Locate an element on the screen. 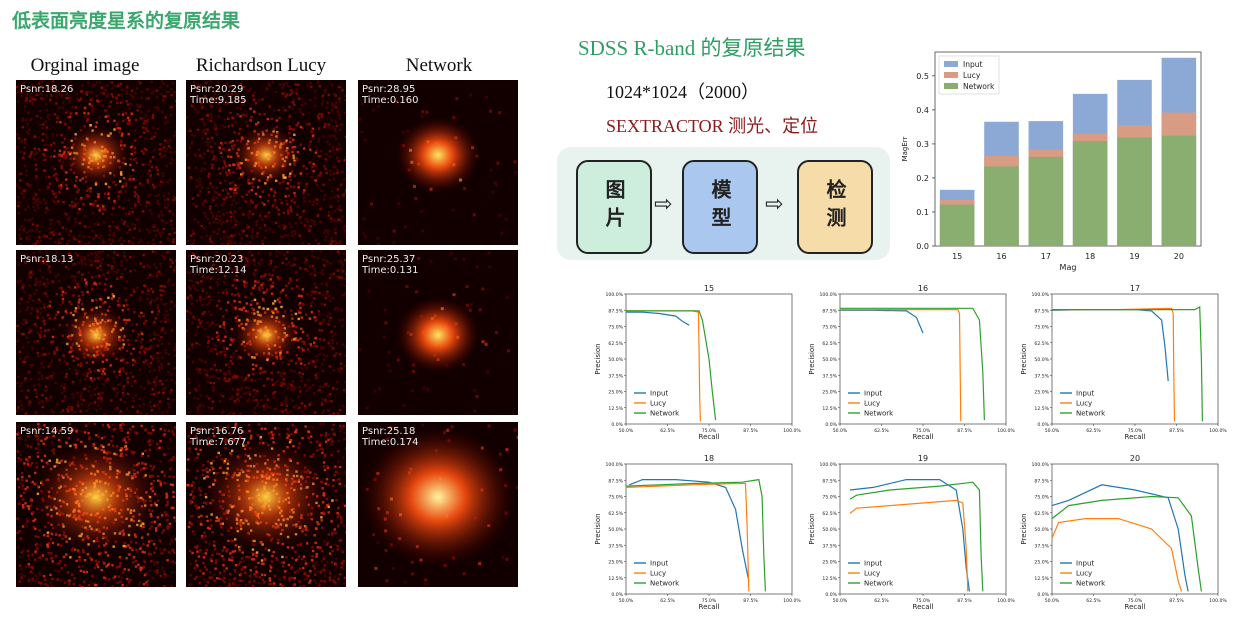 The width and height of the screenshot is (1251, 621). tile-network-2: Psnr:25.37 Time:0.131 is located at coordinates (438, 332).